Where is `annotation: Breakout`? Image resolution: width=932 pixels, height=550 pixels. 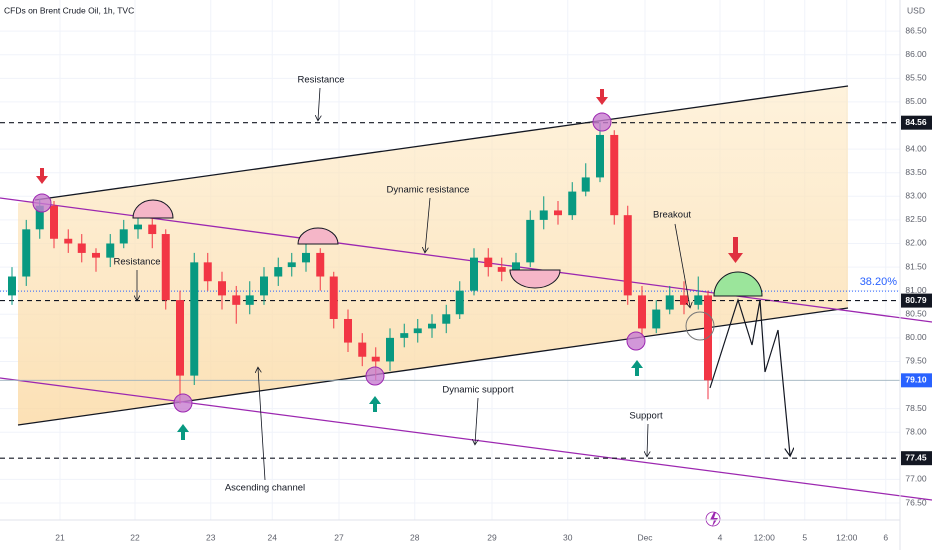
annotation: Breakout is located at coordinates (672, 215).